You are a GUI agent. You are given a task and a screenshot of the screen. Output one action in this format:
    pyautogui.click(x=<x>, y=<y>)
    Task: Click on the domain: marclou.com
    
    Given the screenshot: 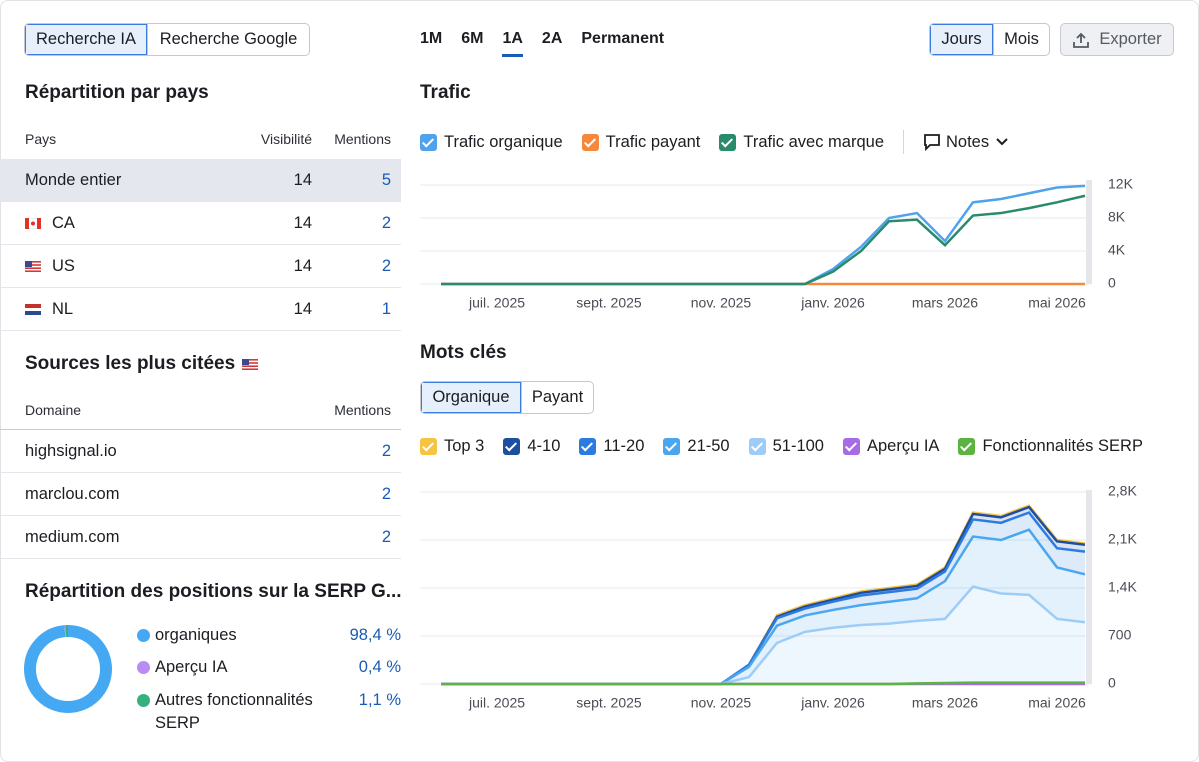 What is the action you would take?
    pyautogui.click(x=72, y=494)
    